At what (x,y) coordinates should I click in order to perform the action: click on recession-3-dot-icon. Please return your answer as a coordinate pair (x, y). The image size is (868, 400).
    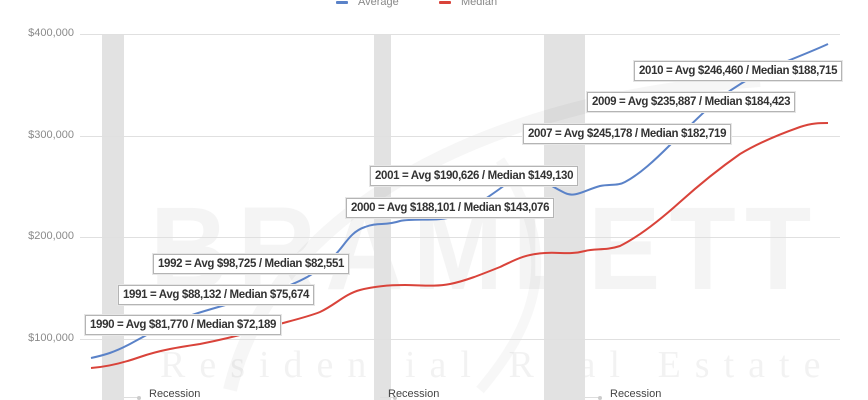
    Looking at the image, I should click on (600, 398).